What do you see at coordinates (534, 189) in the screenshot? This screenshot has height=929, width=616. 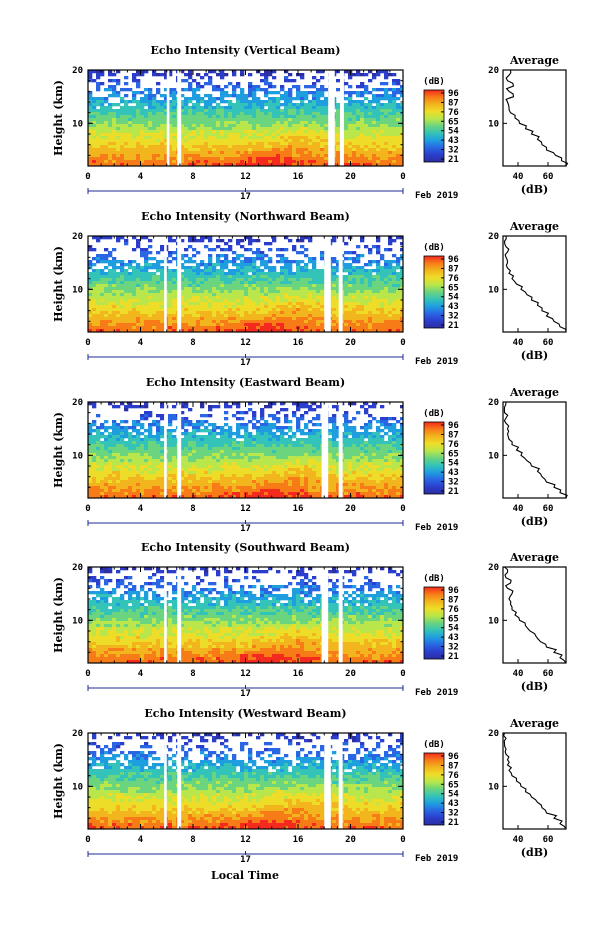 I see `average-x-title: (dB)` at bounding box center [534, 189].